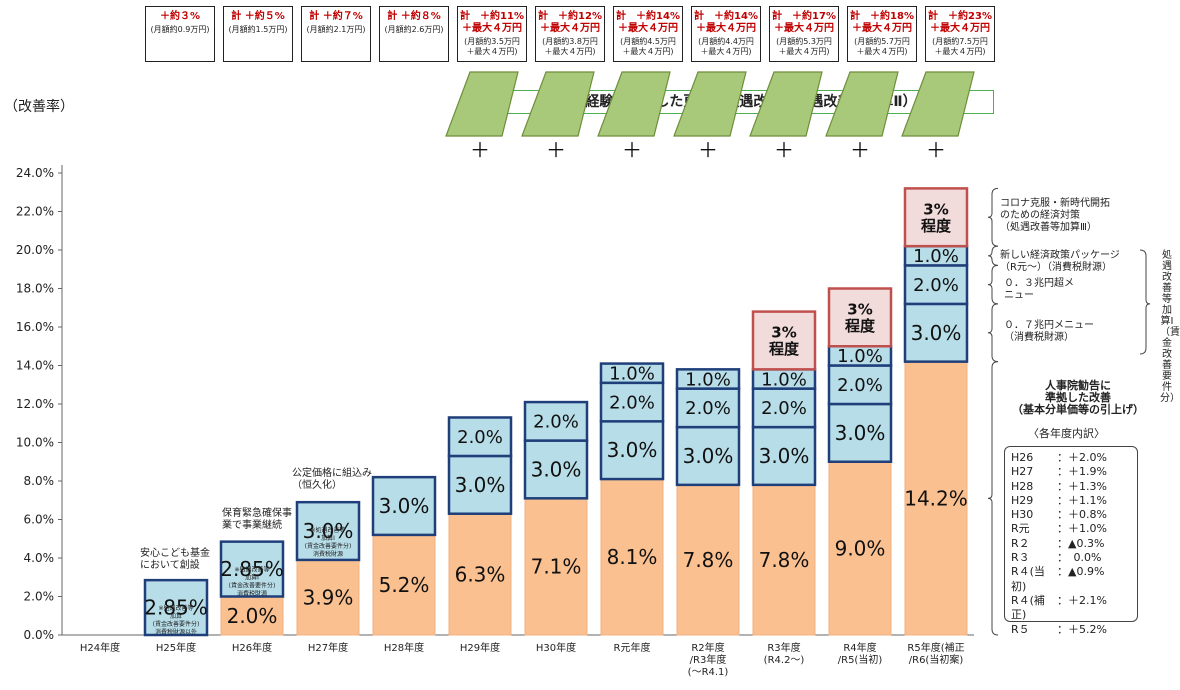 The height and width of the screenshot is (690, 1180). What do you see at coordinates (39, 597) in the screenshot?
I see `y-tick-label: 2.0%` at bounding box center [39, 597].